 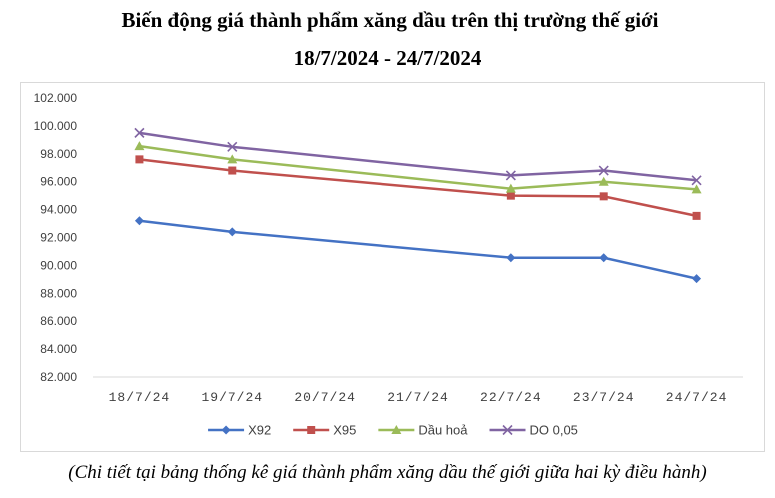 What do you see at coordinates (56, 98) in the screenshot?
I see `y-tick-label: 102.000` at bounding box center [56, 98].